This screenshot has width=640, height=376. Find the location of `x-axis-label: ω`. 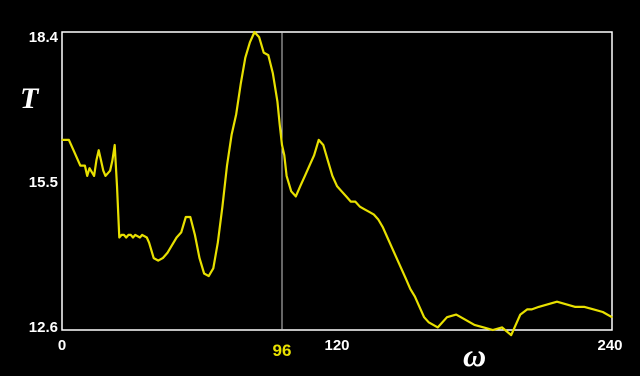

x-axis-label: ω is located at coordinates (474, 355).